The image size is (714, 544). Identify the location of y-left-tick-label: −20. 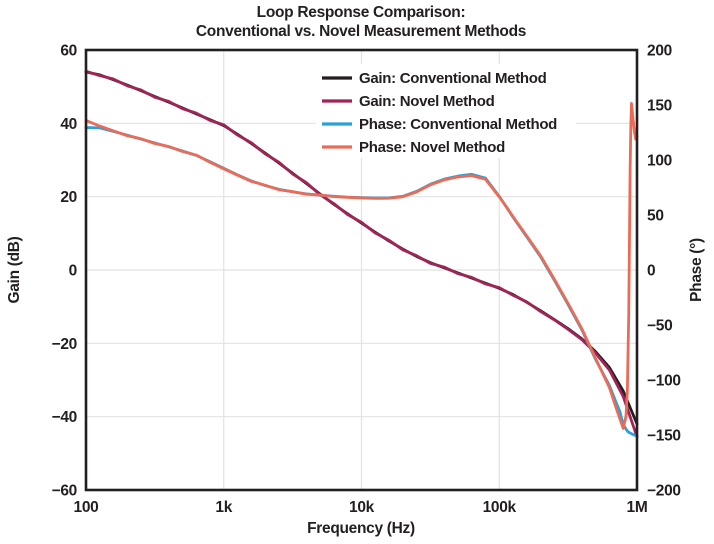
(64, 344).